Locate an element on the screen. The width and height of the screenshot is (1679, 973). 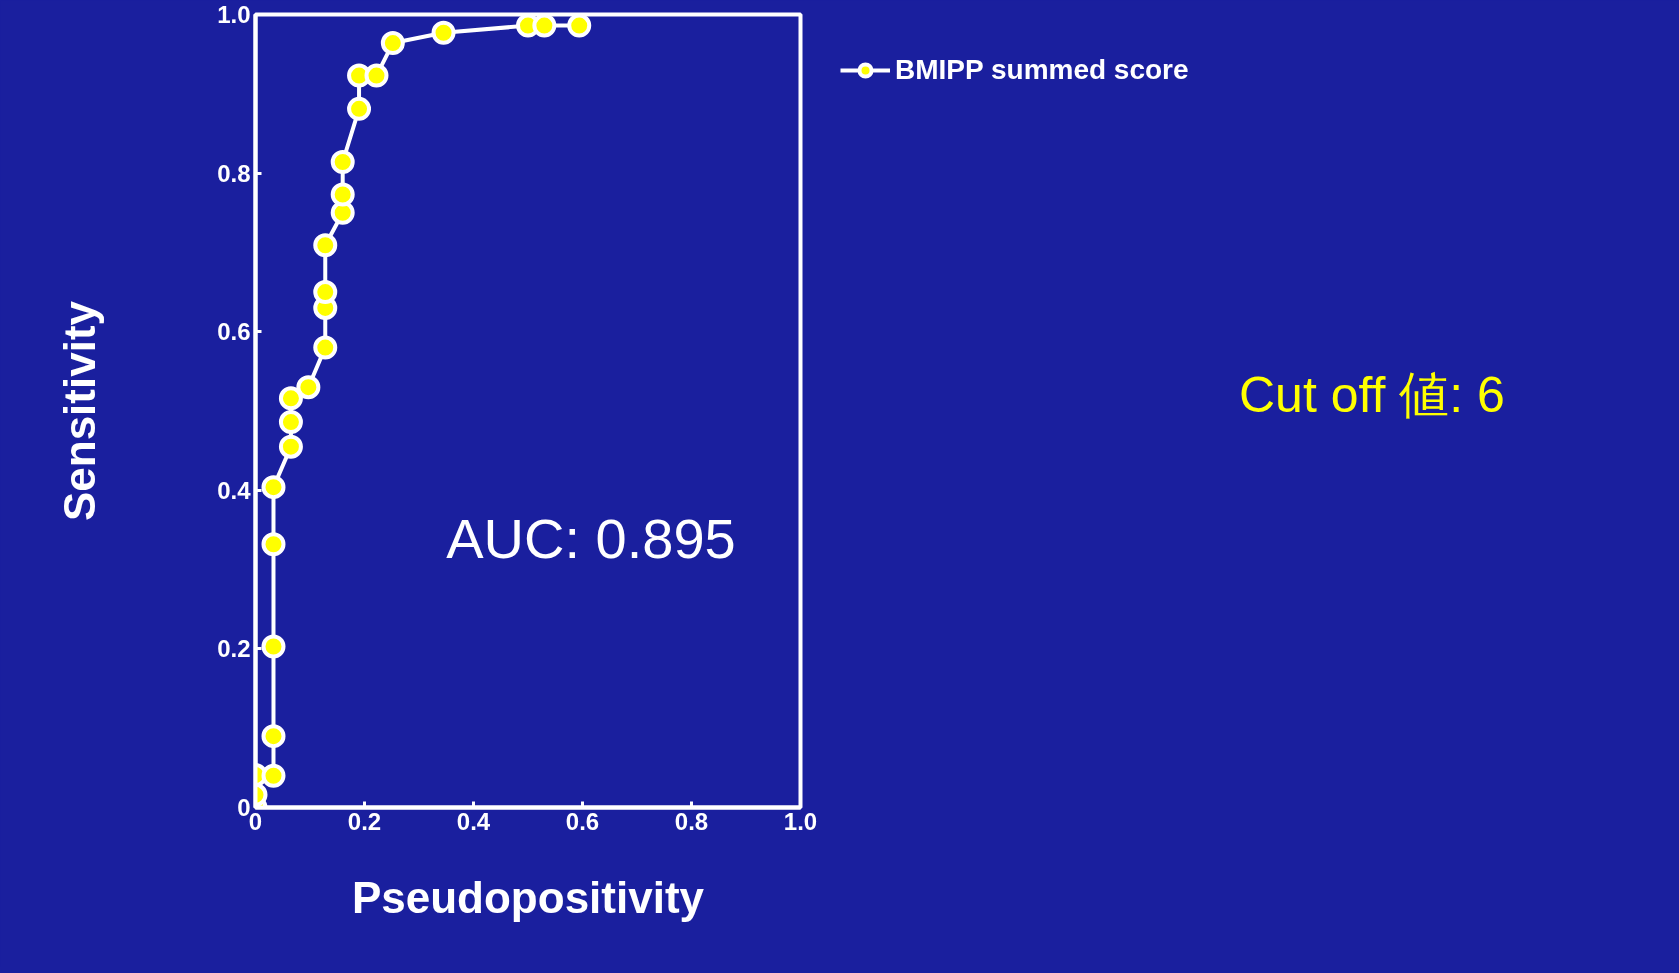
x-tick-label: 1.0 is located at coordinates (800, 821).